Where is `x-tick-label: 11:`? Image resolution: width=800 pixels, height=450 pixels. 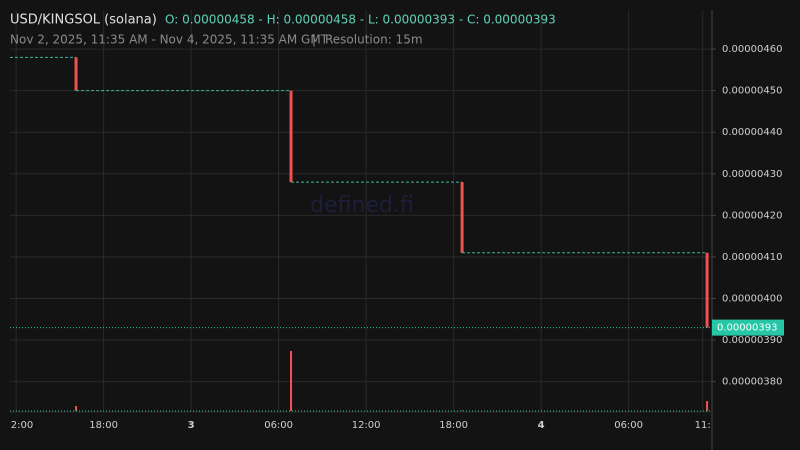
x-tick-label: 11: is located at coordinates (703, 425).